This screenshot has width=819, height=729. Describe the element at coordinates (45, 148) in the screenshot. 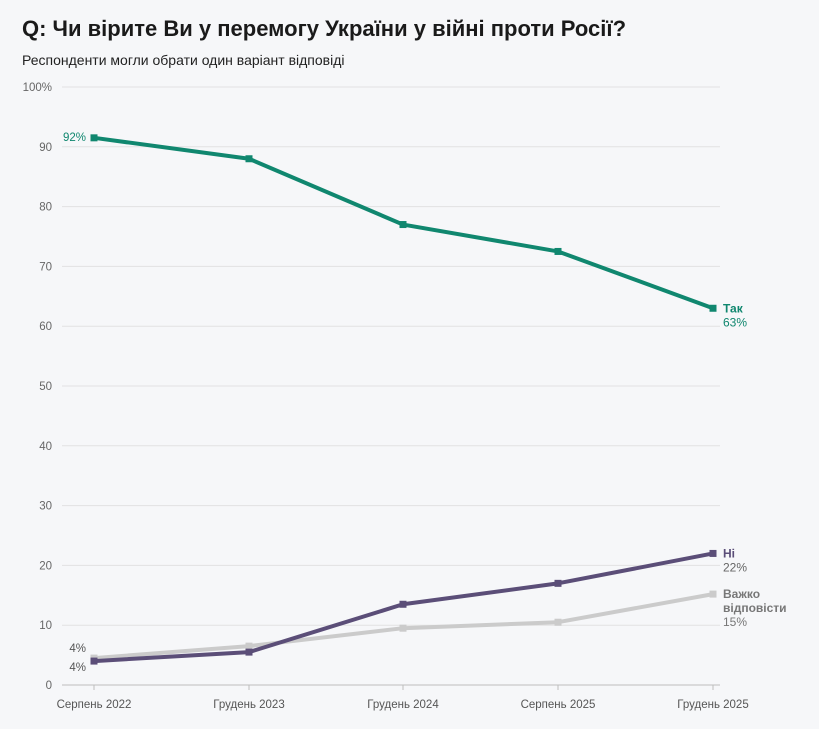

I see `y-tick-label: 90` at that location.